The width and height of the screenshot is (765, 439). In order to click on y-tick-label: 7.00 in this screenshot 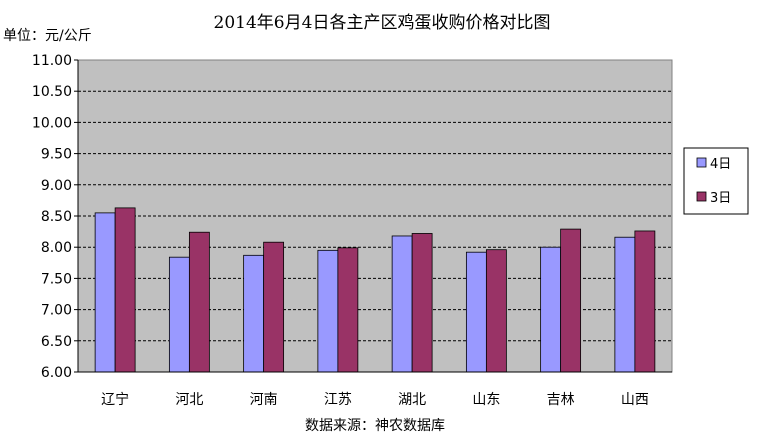, I will do `click(56, 311)`.